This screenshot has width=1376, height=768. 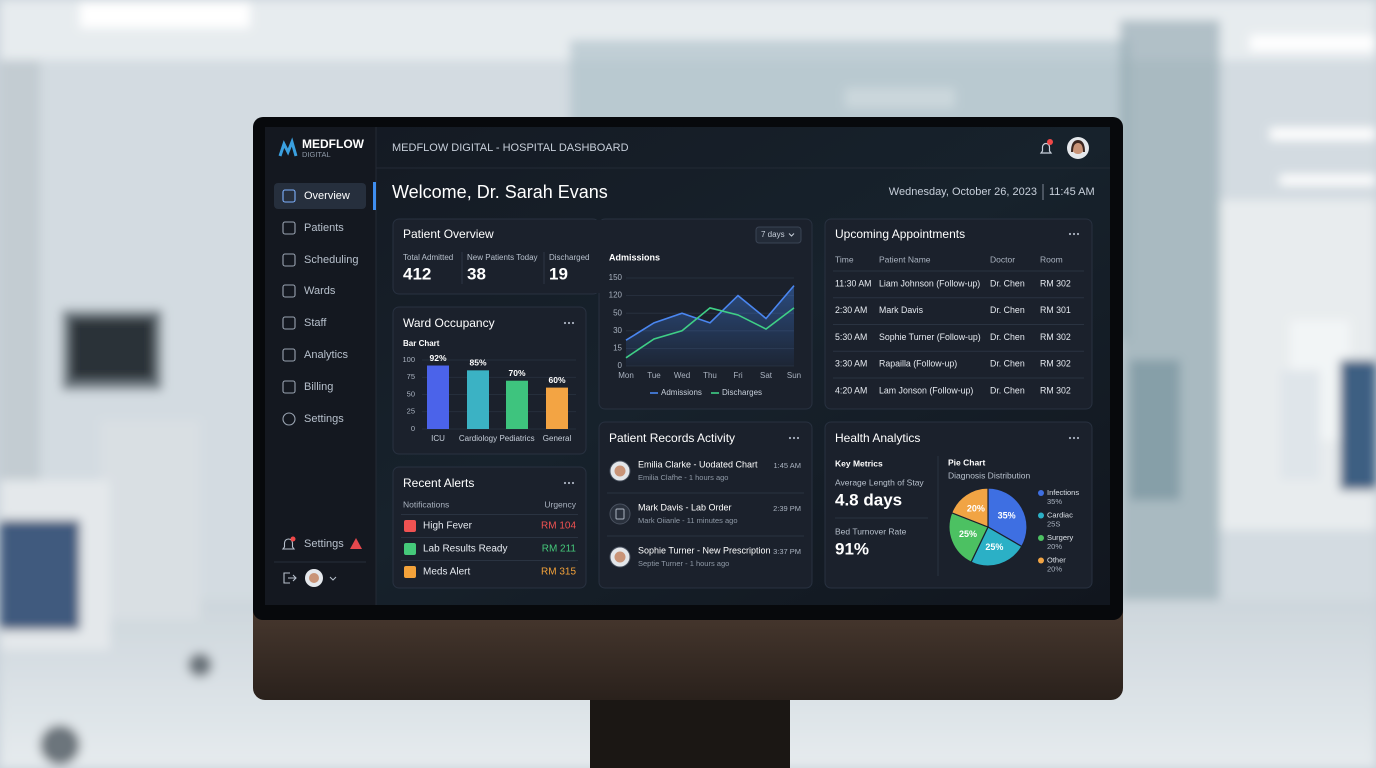 I want to click on bar, so click(x=557, y=408).